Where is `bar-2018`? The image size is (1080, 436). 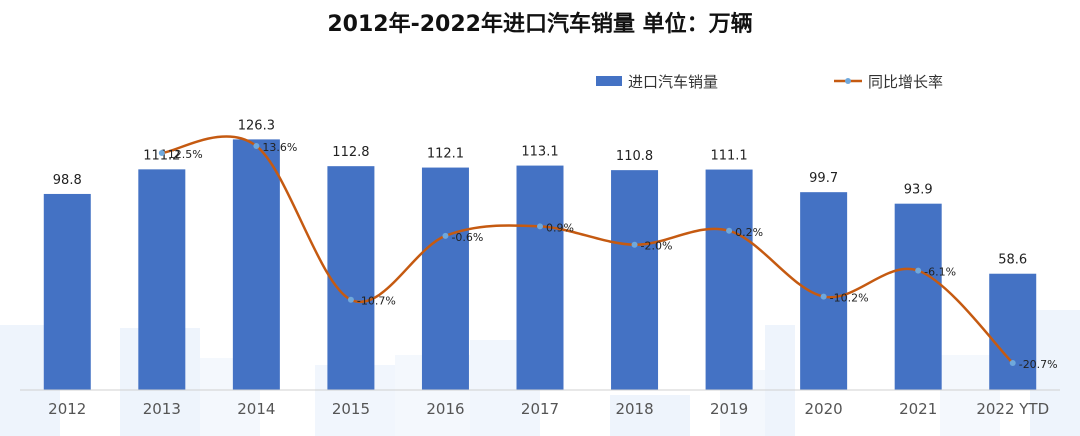 bar-2018 is located at coordinates (635, 280).